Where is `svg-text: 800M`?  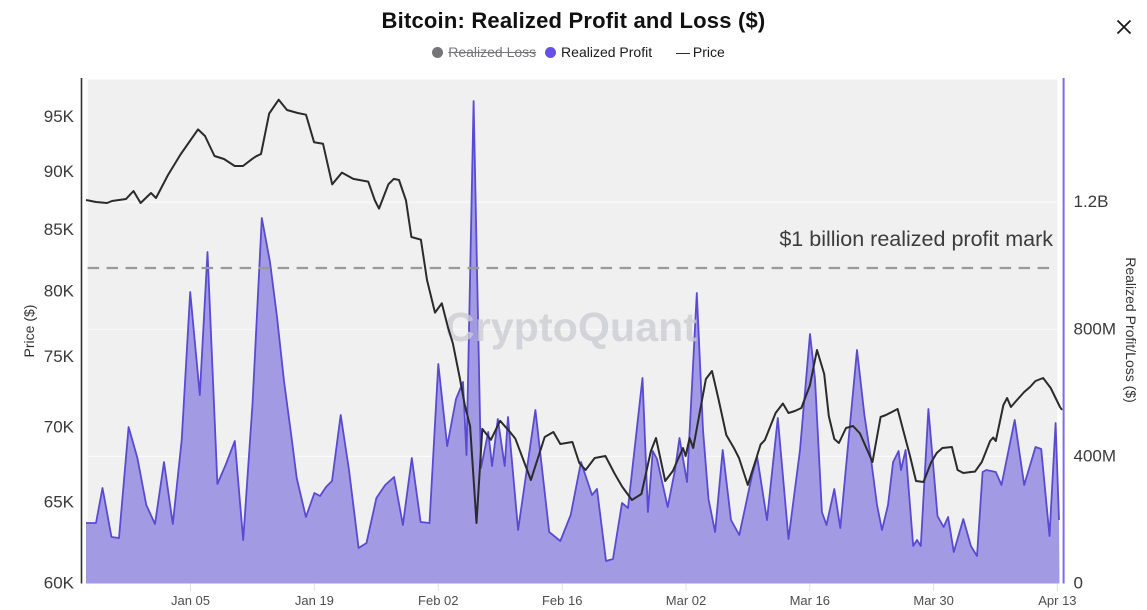 svg-text: 800M is located at coordinates (1095, 328).